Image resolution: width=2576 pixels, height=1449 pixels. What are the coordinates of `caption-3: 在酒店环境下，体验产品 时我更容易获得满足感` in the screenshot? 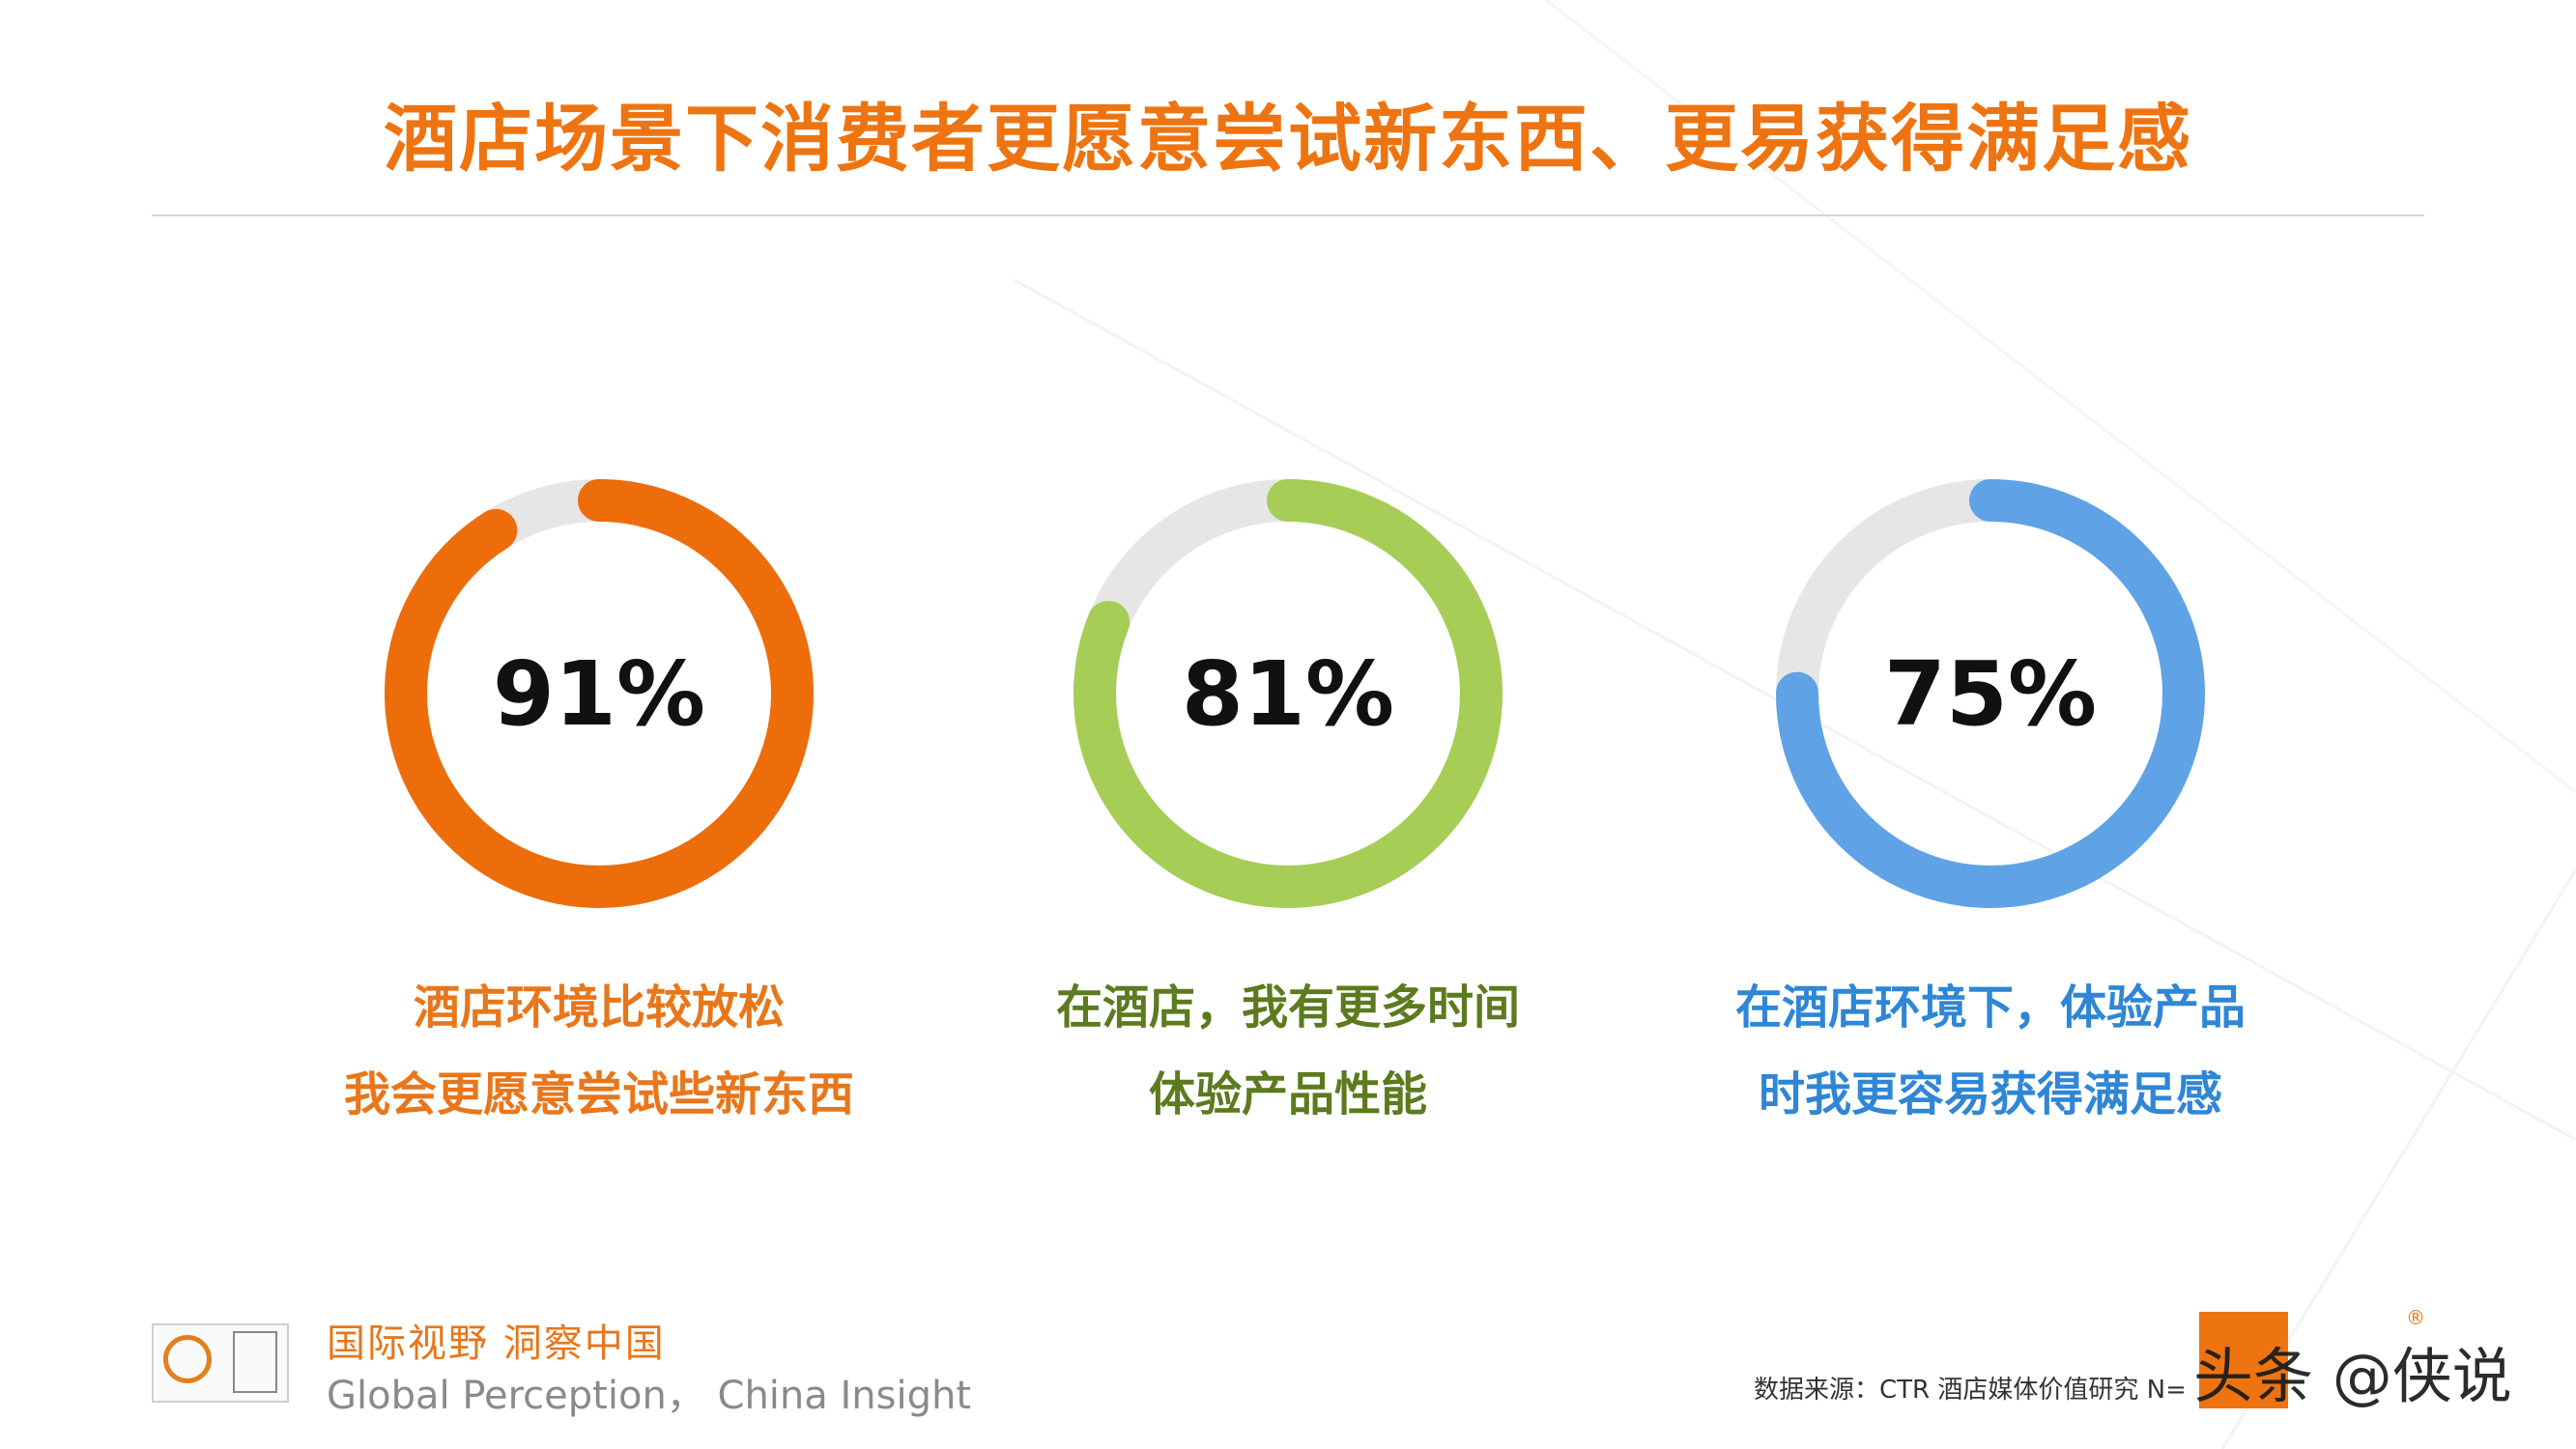 It's located at (1991, 1051).